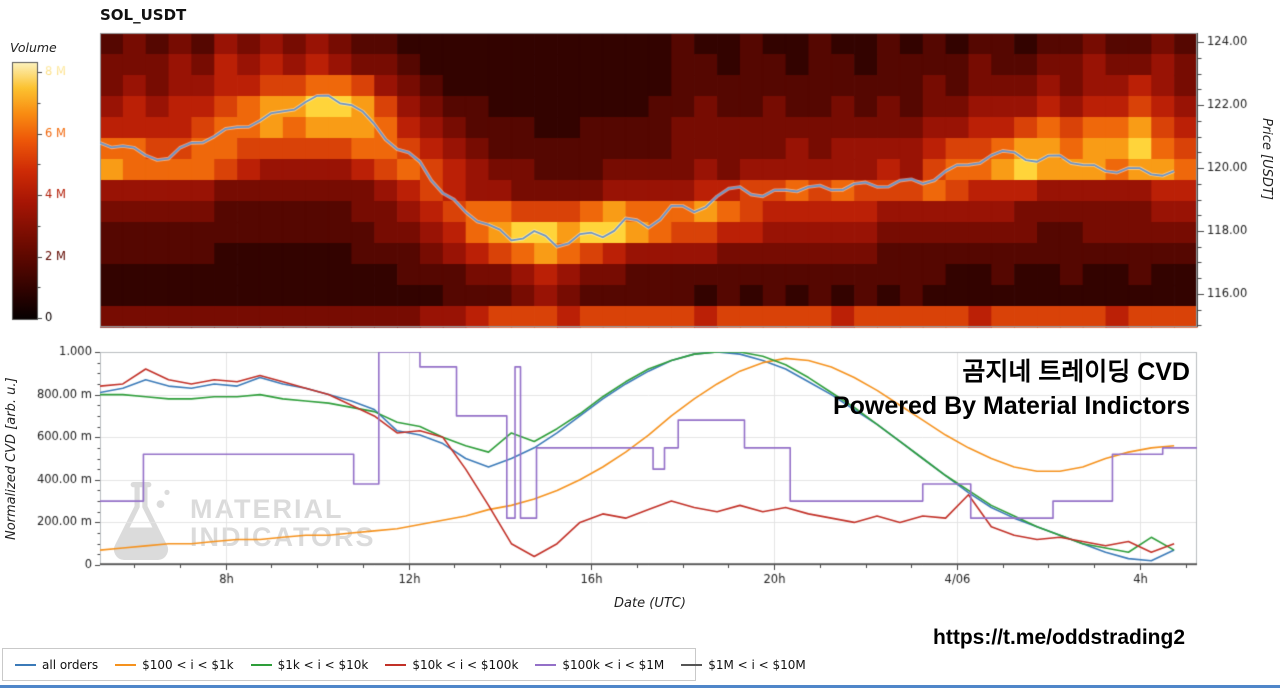  I want to click on legend-item-label: $10k < i < $100k, so click(465, 664).